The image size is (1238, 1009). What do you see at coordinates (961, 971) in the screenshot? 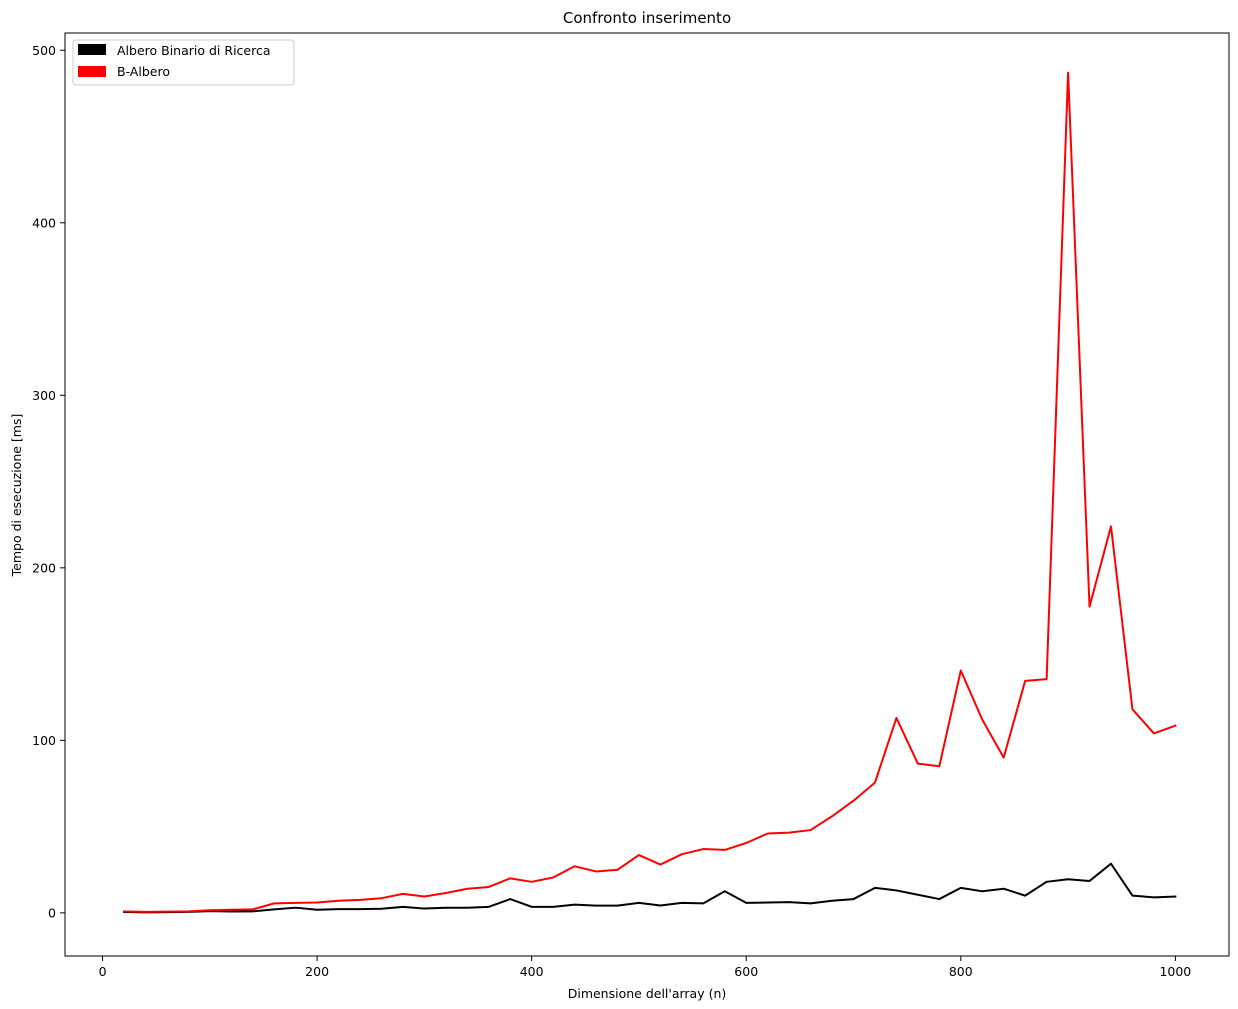
I see `x-tick-label: 800` at bounding box center [961, 971].